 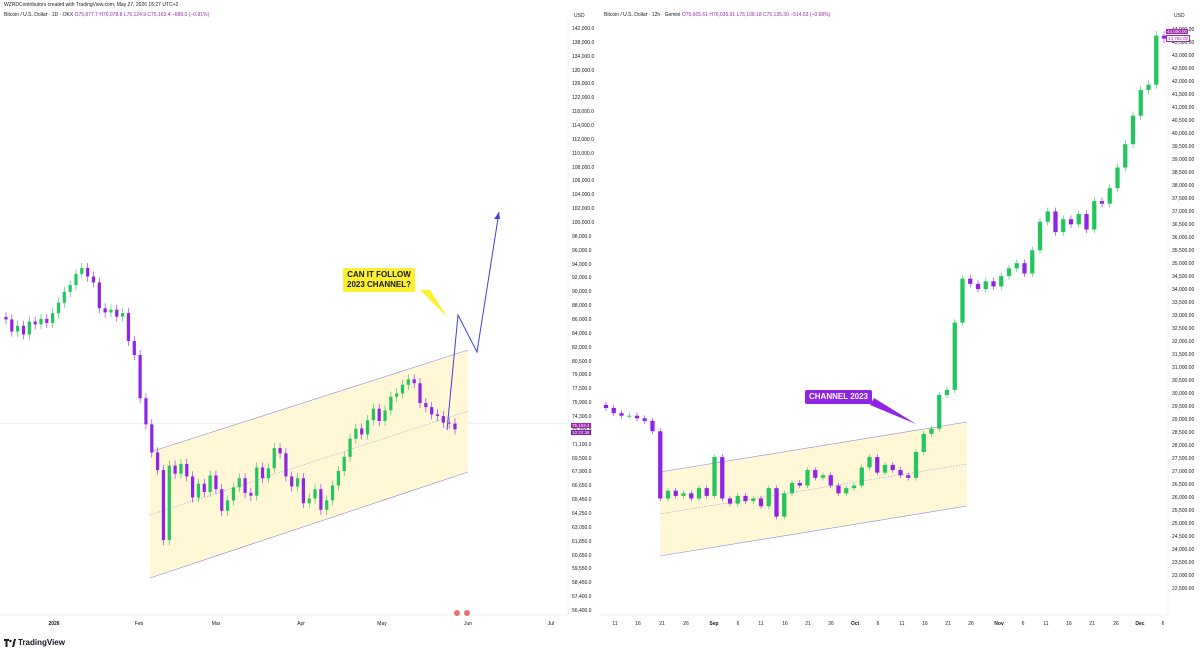 I want to click on left-y-tick: 82,000.0, so click(x=582, y=347).